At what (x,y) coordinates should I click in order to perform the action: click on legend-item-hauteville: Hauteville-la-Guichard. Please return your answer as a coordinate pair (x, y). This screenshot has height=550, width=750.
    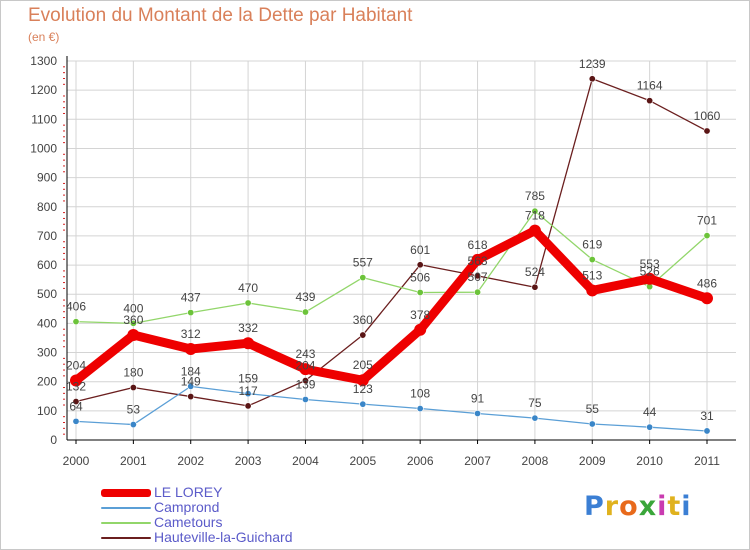
    Looking at the image, I should click on (197, 537).